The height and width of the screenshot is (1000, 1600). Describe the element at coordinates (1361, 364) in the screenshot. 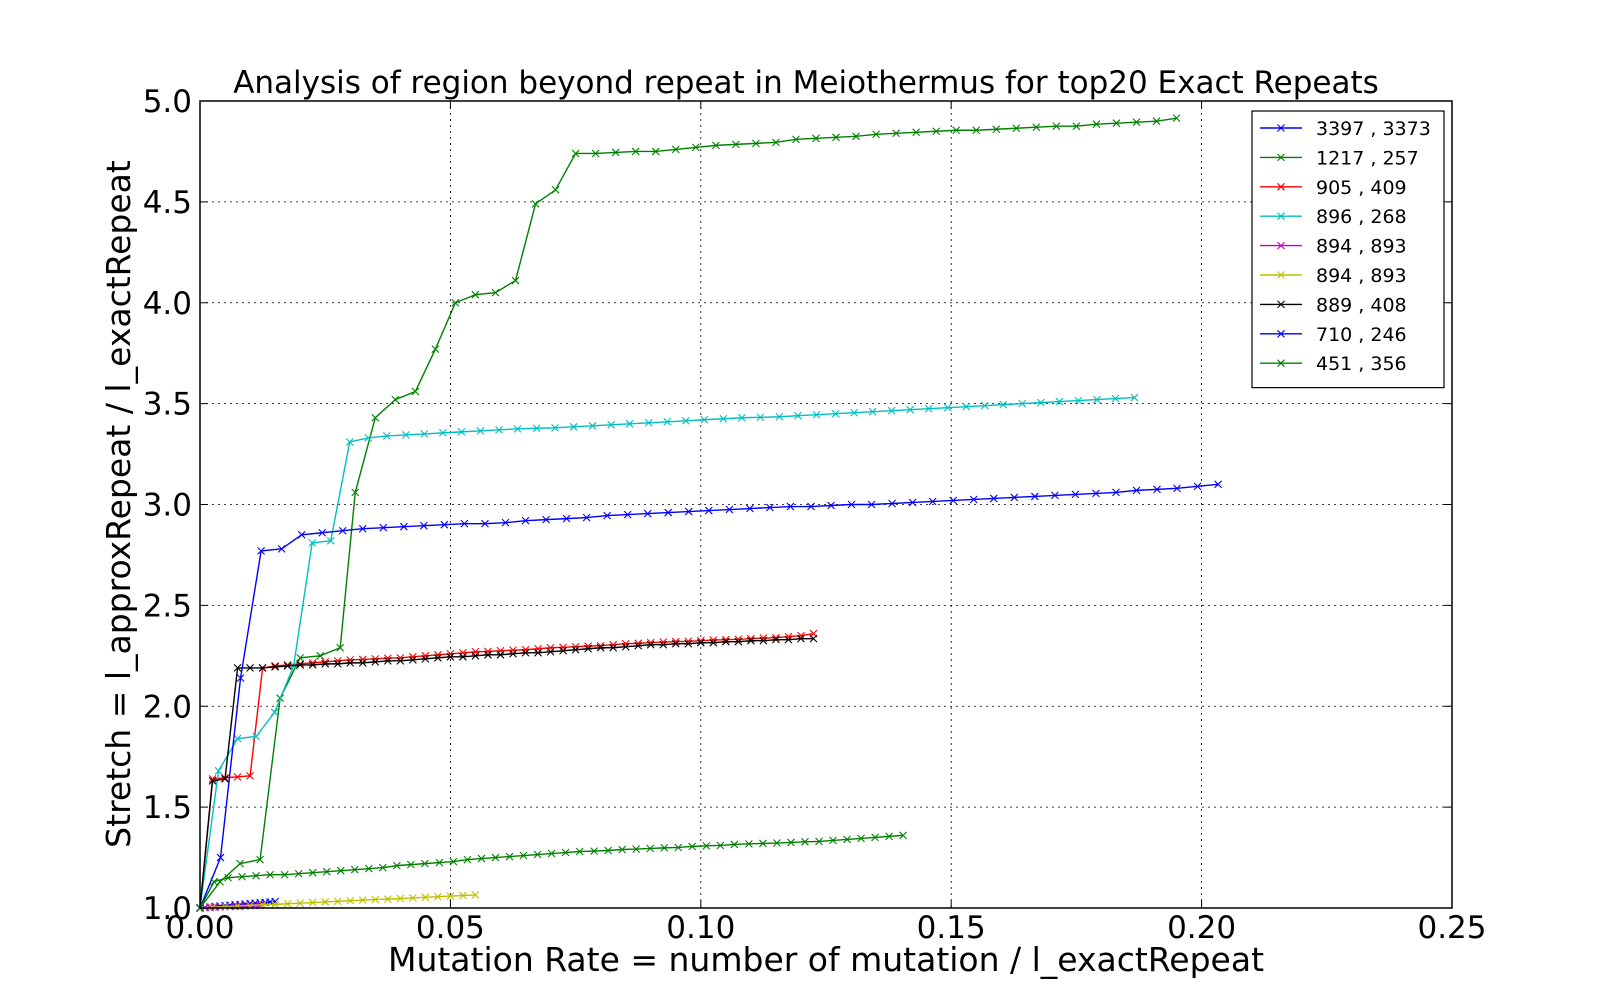

I see `legend-label: 451 , 356` at that location.